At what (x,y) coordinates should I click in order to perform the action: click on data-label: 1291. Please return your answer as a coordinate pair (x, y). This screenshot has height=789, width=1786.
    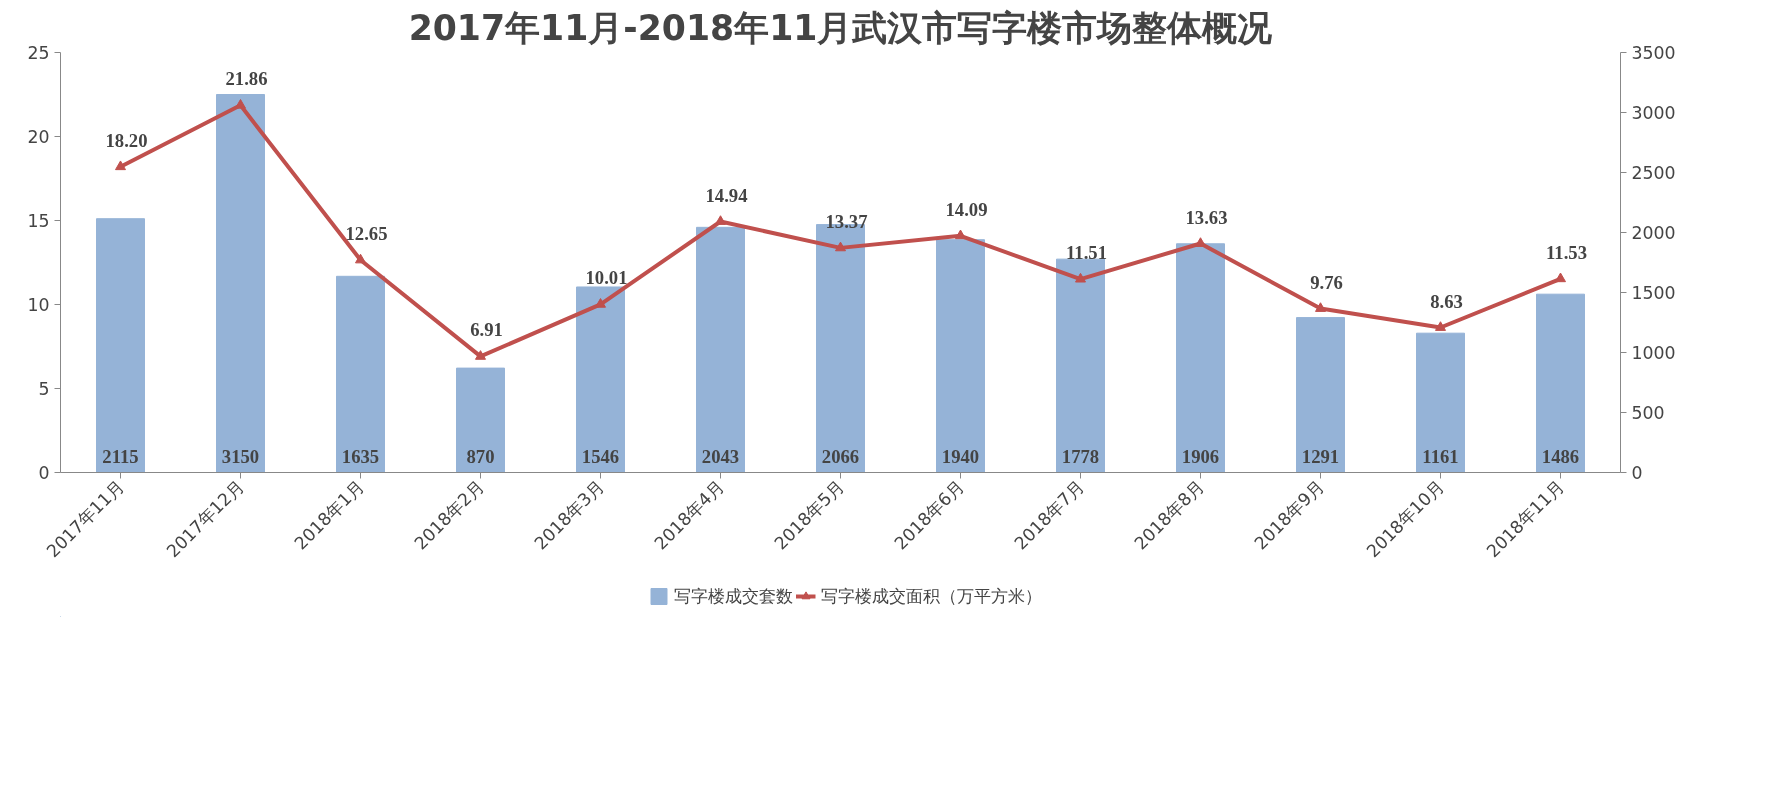
    Looking at the image, I should click on (1320, 456).